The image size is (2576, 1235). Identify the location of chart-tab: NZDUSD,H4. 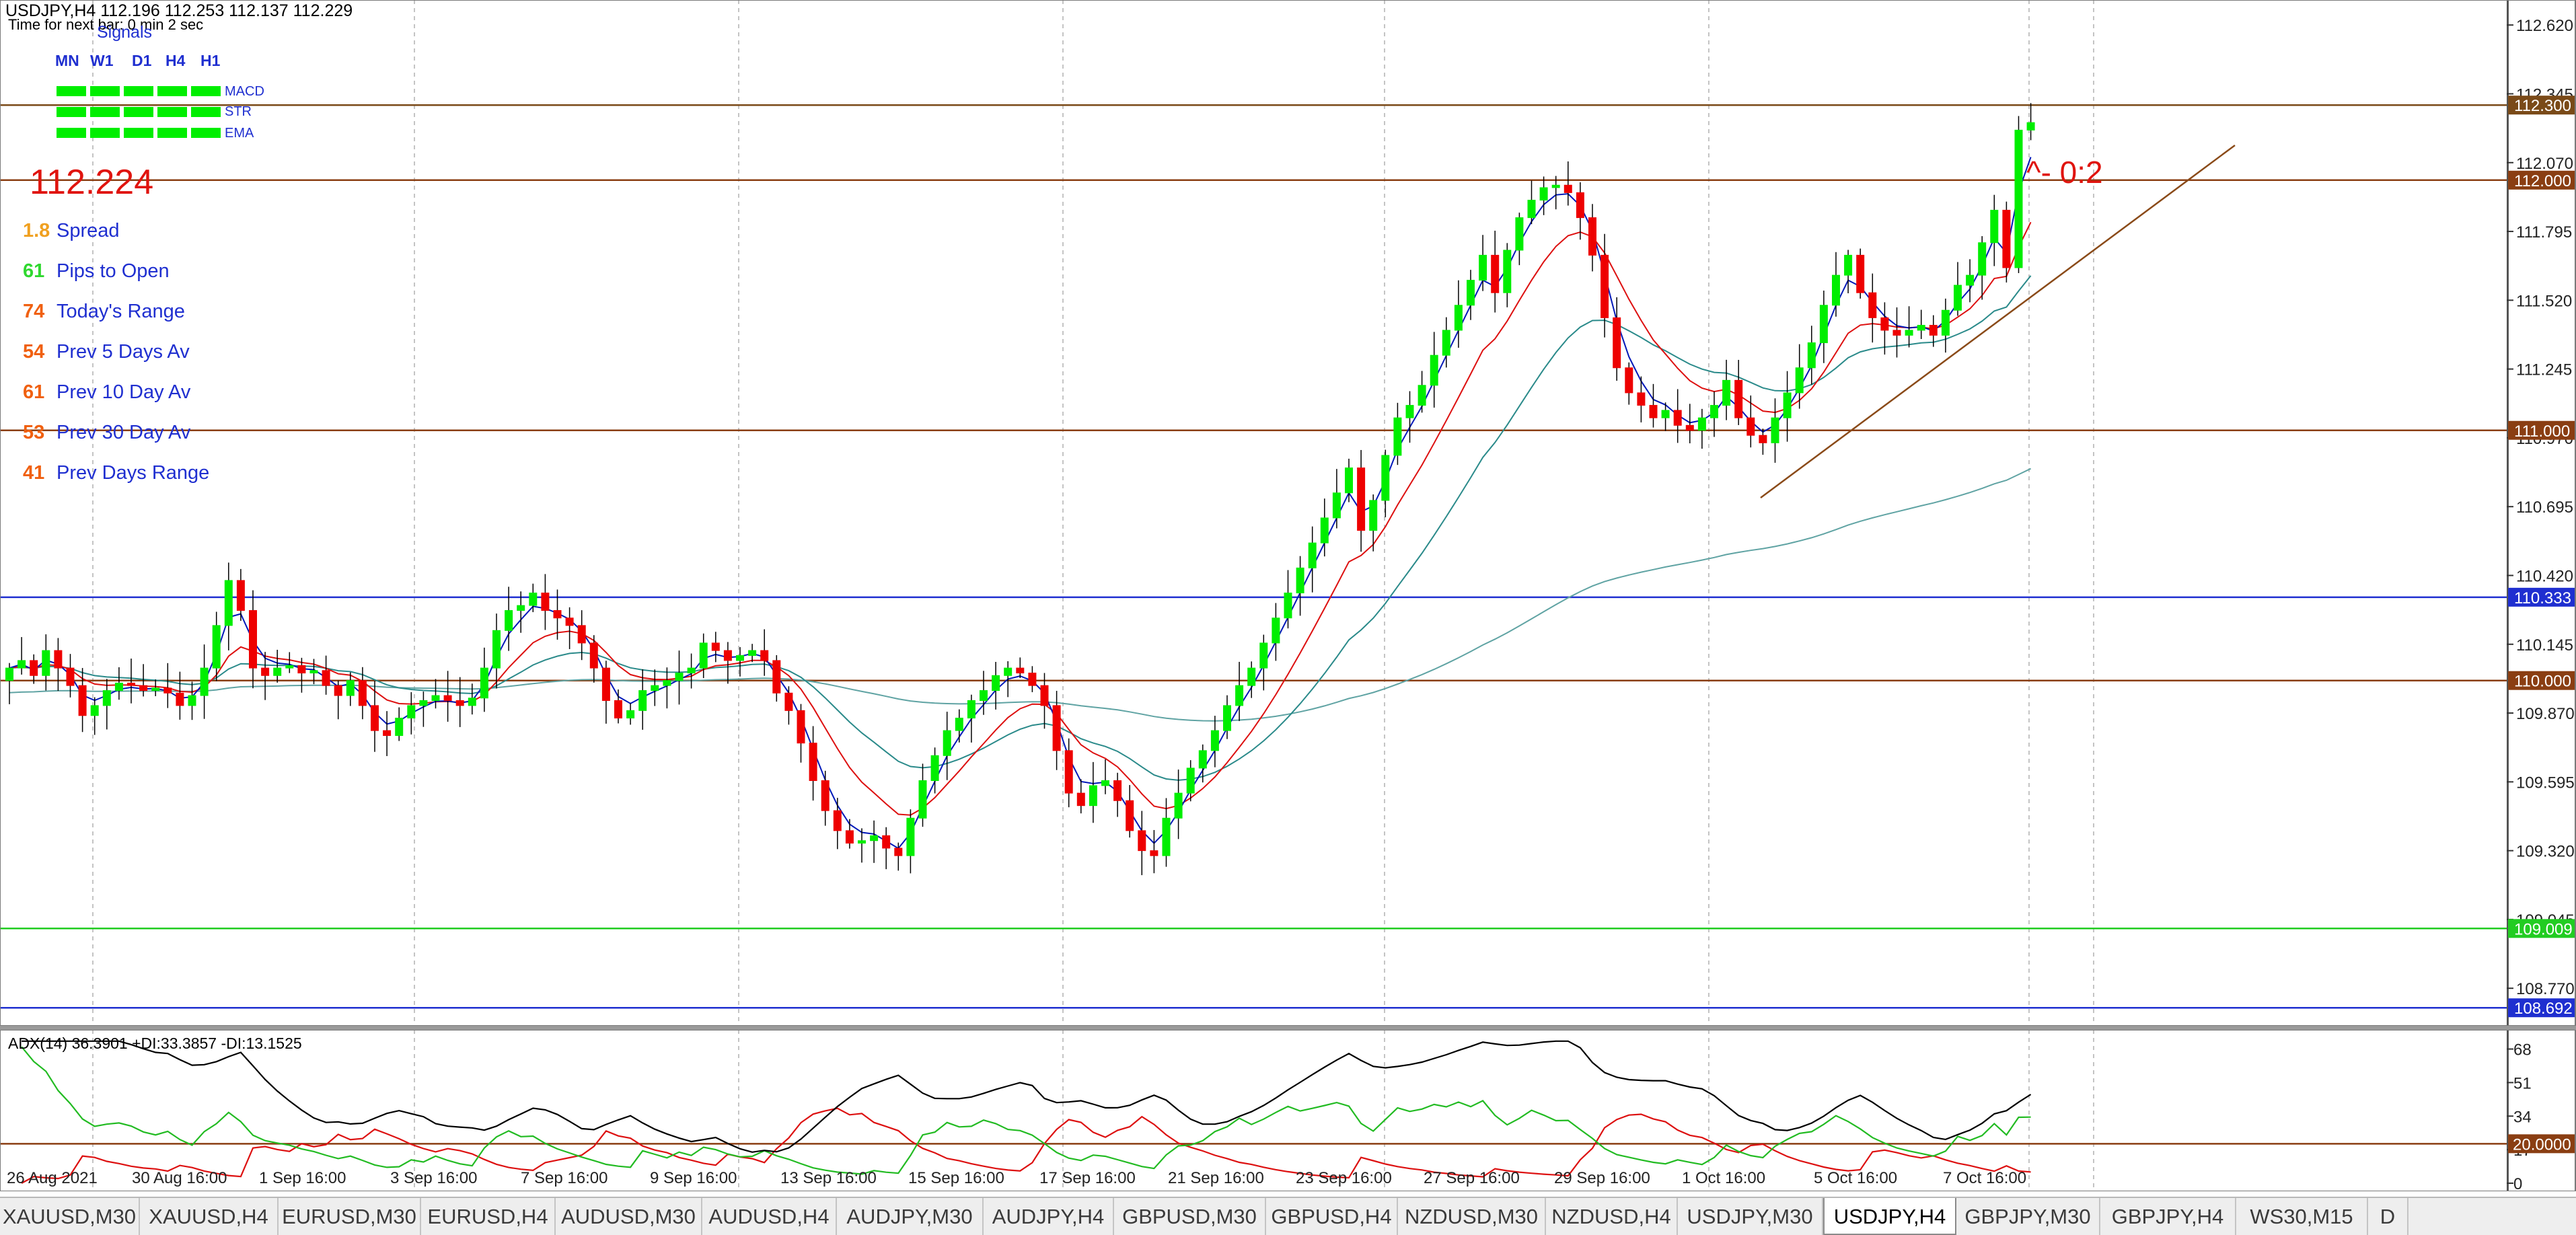
(1612, 1216).